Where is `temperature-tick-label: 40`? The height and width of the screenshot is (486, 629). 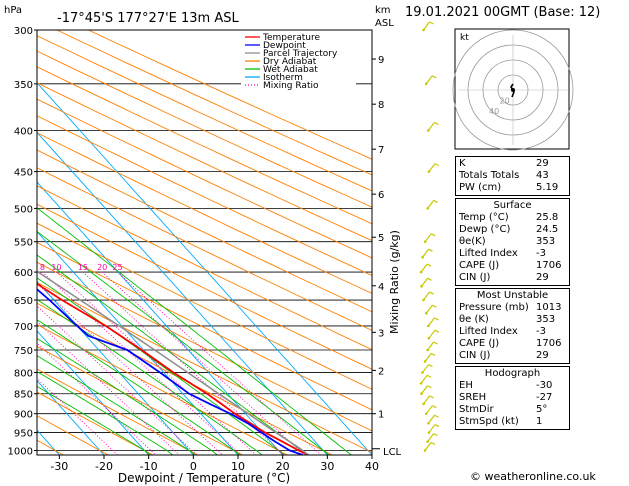 temperature-tick-label: 40 is located at coordinates (372, 466).